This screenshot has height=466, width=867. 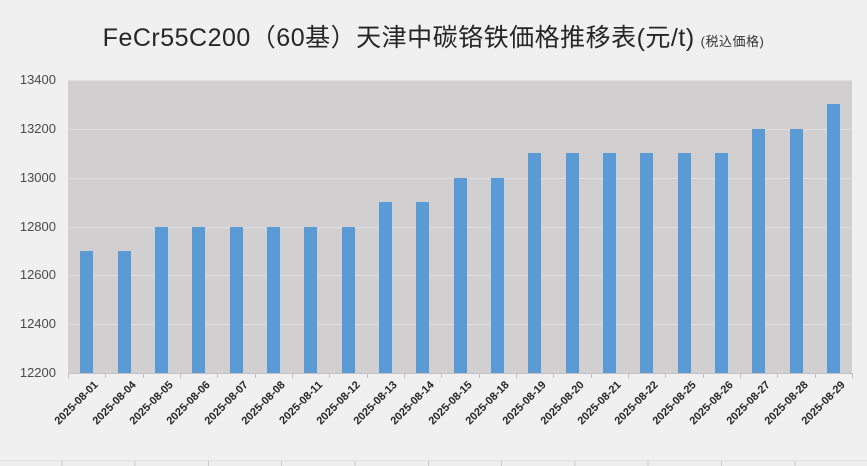 What do you see at coordinates (37, 274) in the screenshot?
I see `y-tick-label: 12600` at bounding box center [37, 274].